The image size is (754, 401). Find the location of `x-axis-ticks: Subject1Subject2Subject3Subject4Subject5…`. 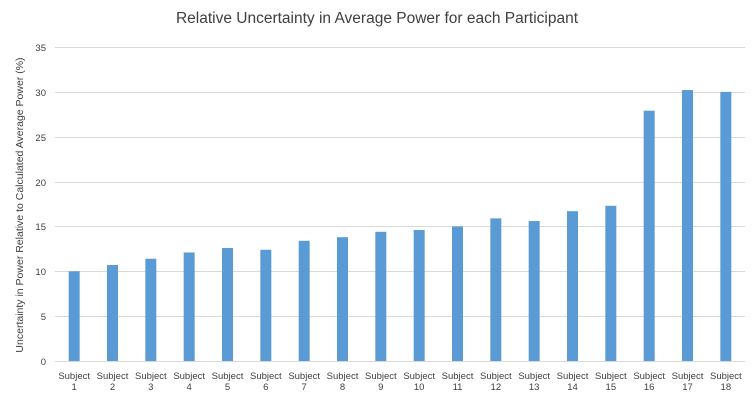

x-axis-ticks: Subject1Subject2Subject3Subject4Subject5… is located at coordinates (400, 382).